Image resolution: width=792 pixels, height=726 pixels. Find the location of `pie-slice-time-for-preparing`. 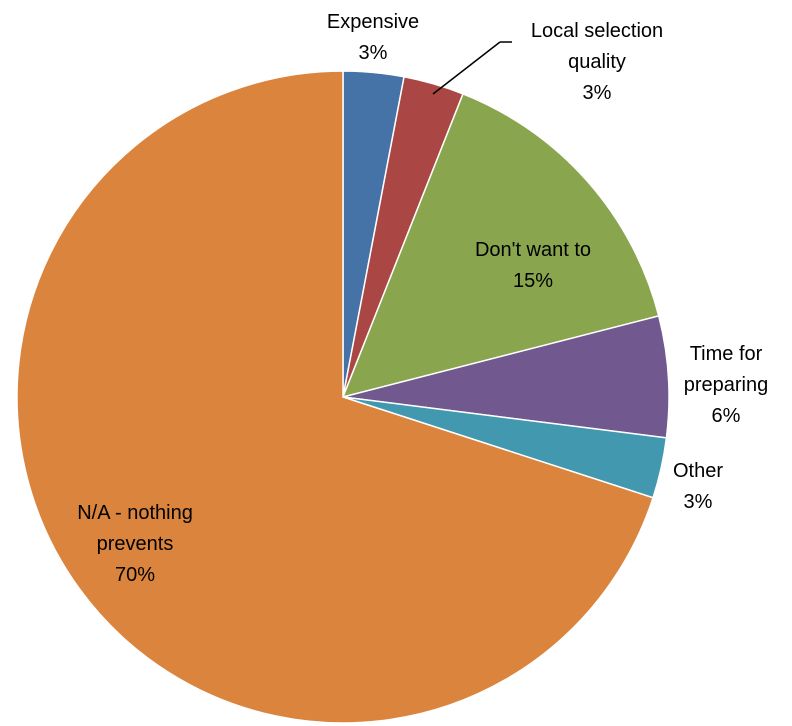

pie-slice-time-for-preparing is located at coordinates (506, 377).